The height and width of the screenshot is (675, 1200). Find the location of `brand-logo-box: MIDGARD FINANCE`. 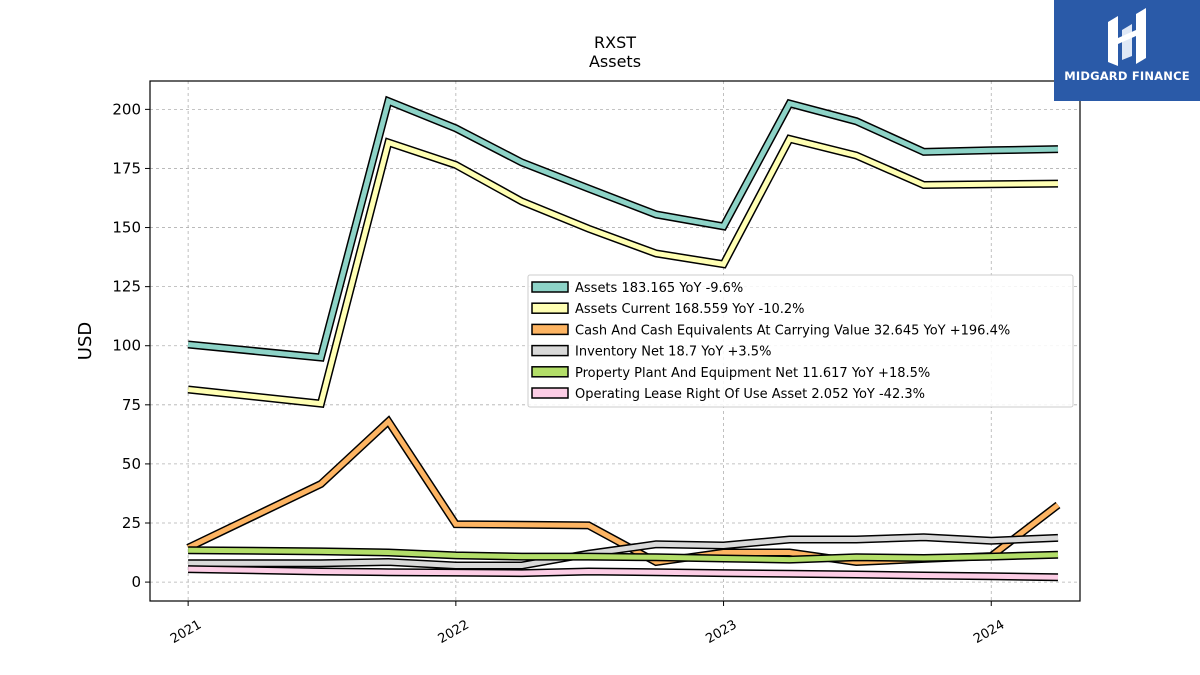

brand-logo-box: MIDGARD FINANCE is located at coordinates (1127, 50).